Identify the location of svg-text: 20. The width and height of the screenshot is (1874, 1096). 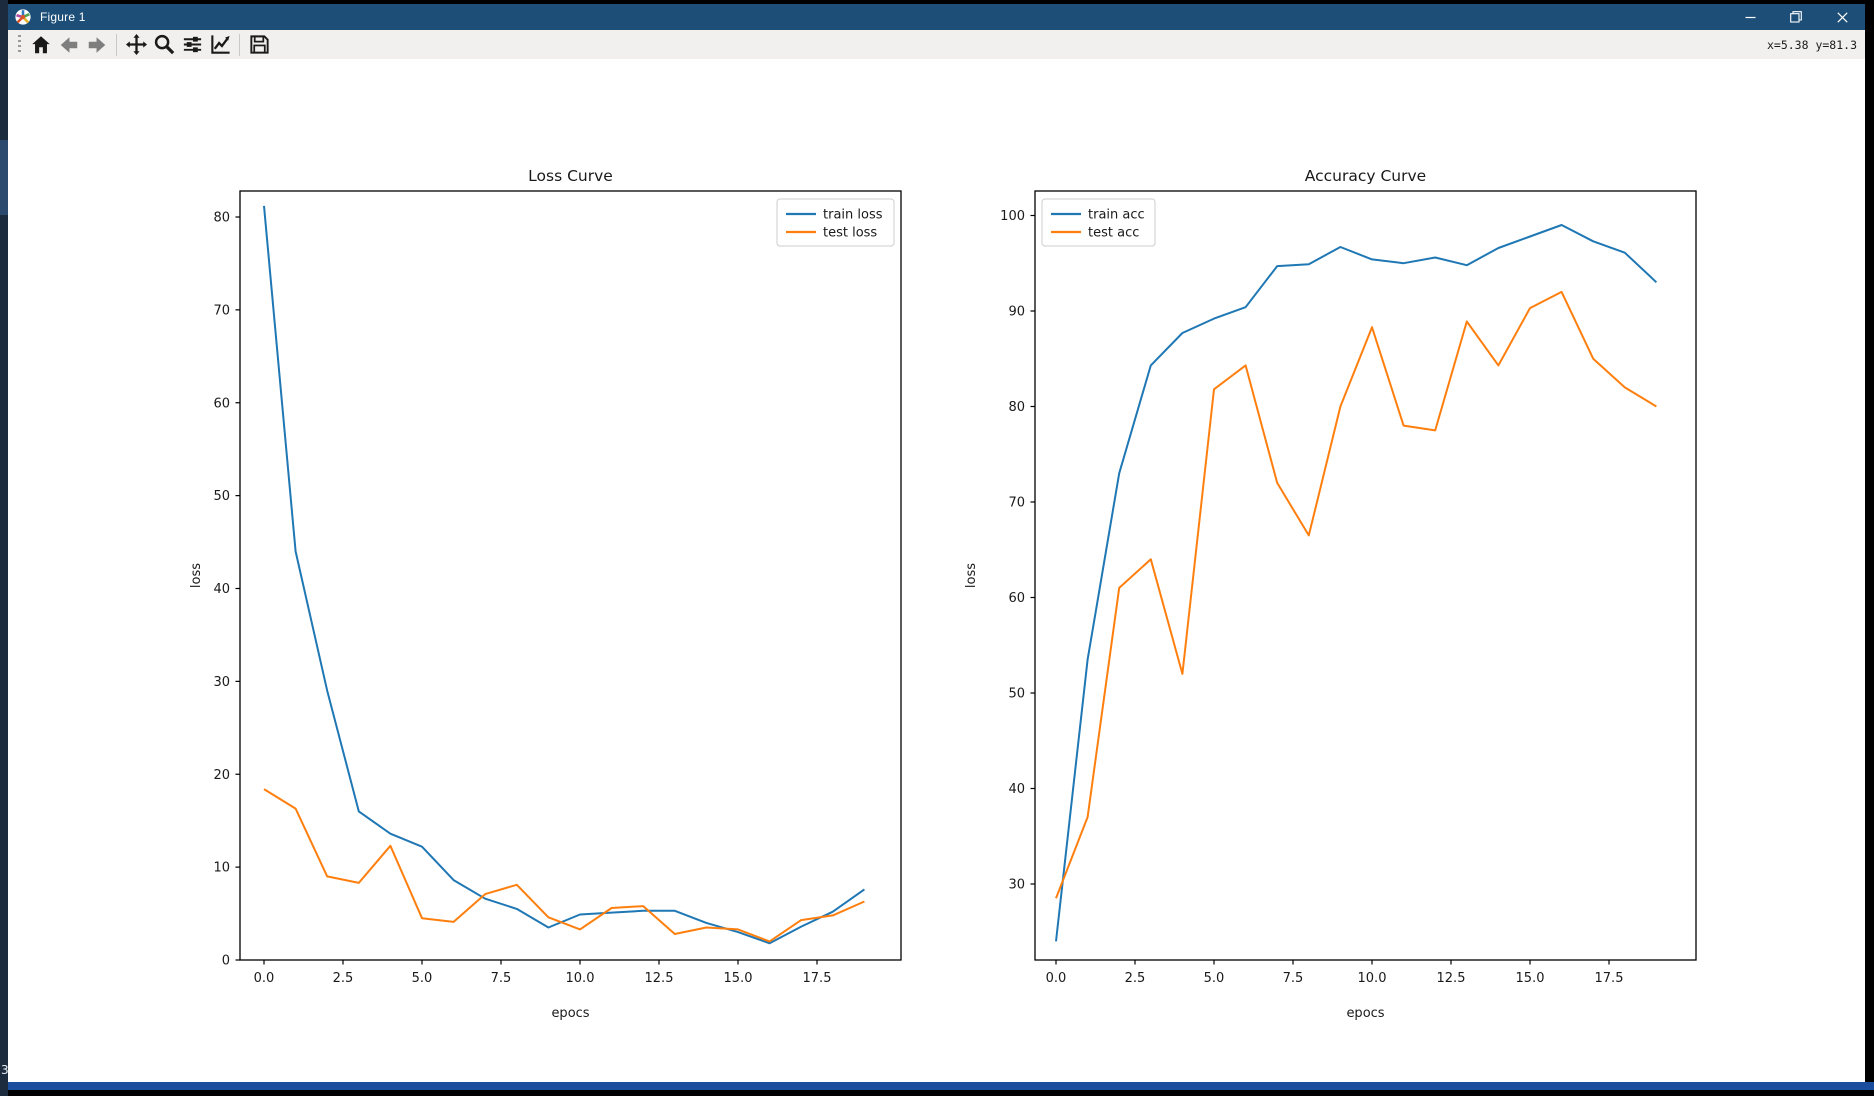
(221, 775).